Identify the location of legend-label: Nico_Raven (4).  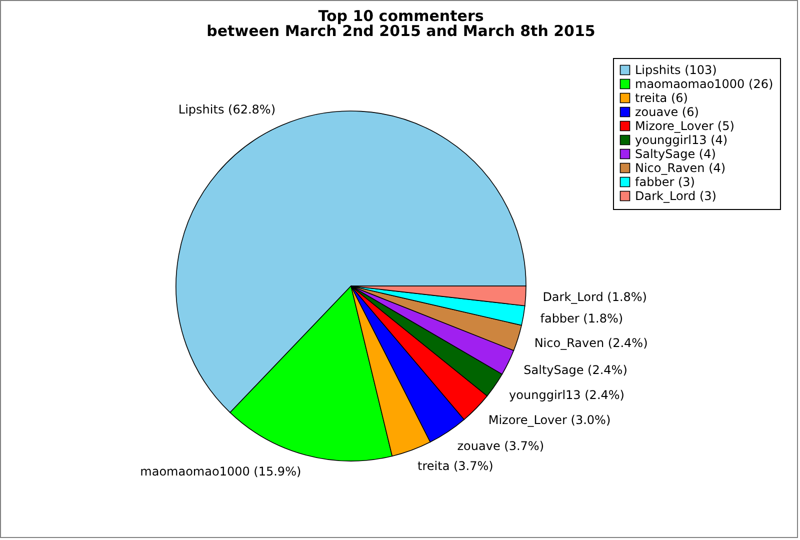
(680, 168).